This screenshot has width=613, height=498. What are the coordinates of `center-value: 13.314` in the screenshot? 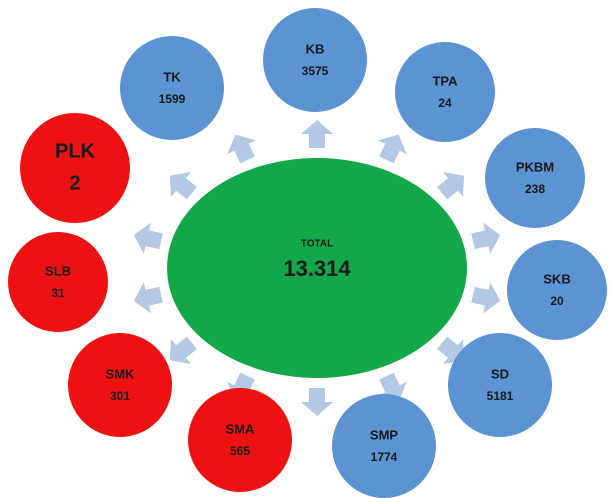 It's located at (317, 268).